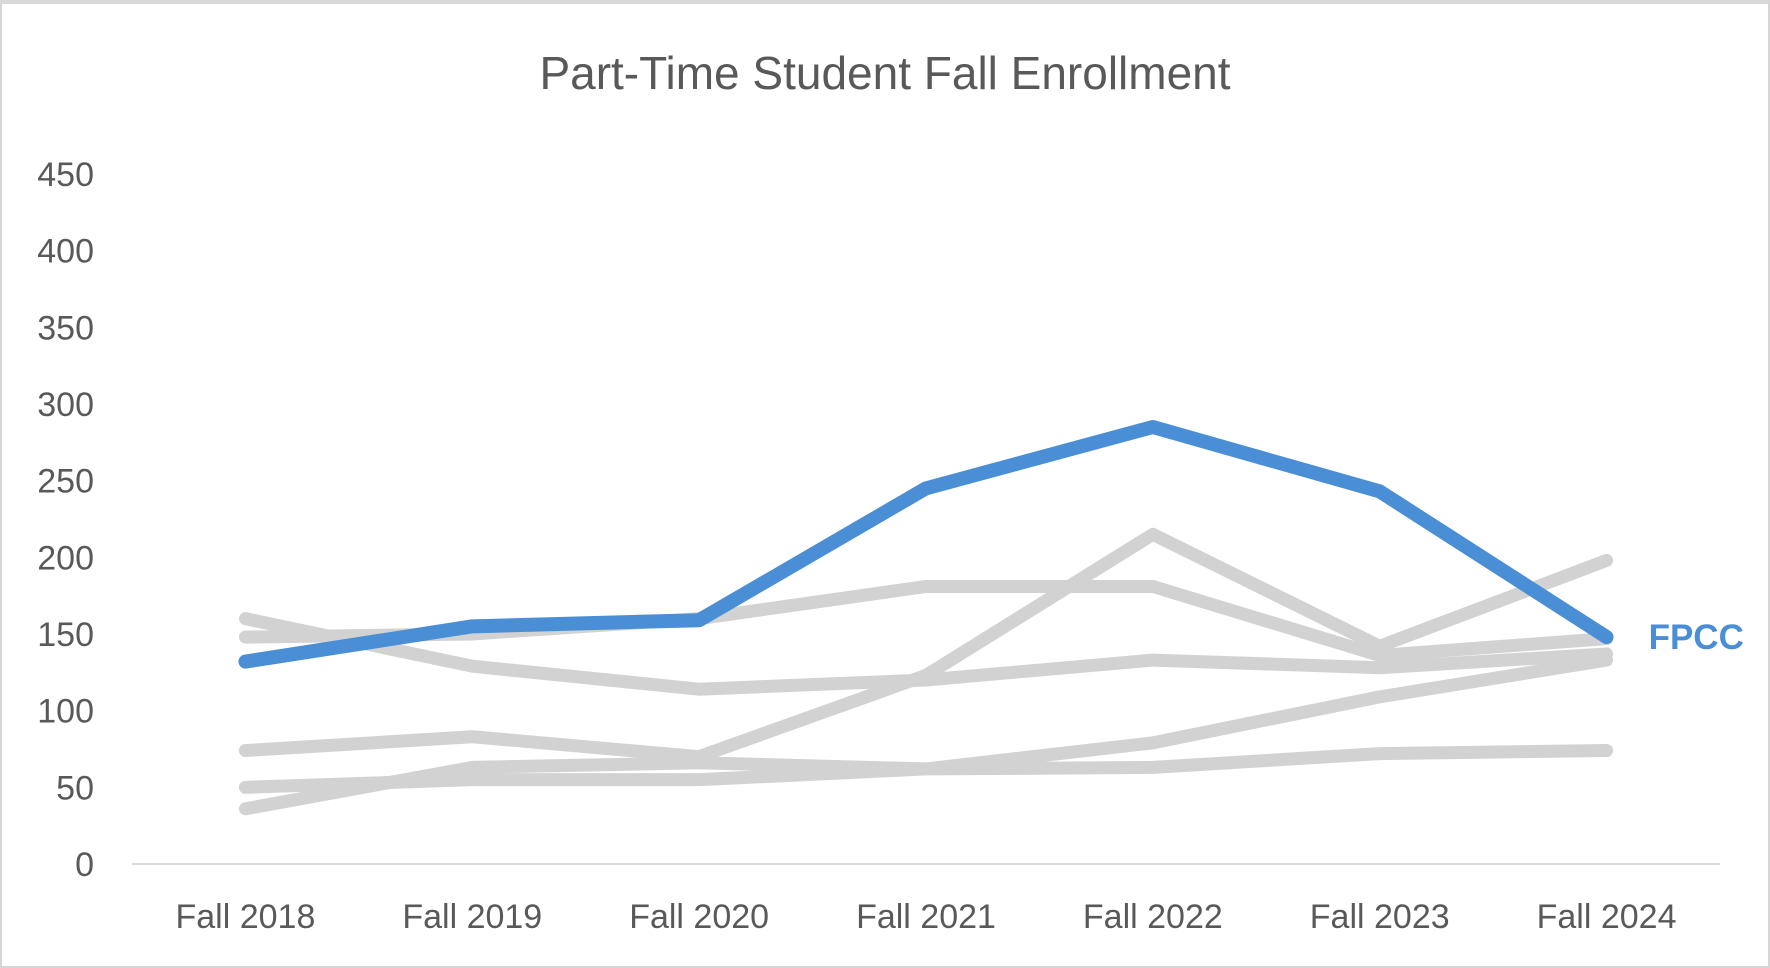 Image resolution: width=1770 pixels, height=968 pixels. What do you see at coordinates (1380, 917) in the screenshot?
I see `x-axis-tick-label: Fall 2023` at bounding box center [1380, 917].